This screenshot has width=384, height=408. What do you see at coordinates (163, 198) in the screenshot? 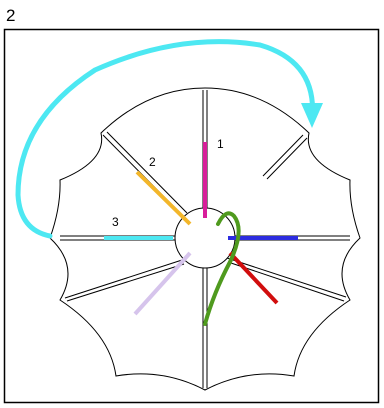
I see `spoke-2-orange` at bounding box center [163, 198].